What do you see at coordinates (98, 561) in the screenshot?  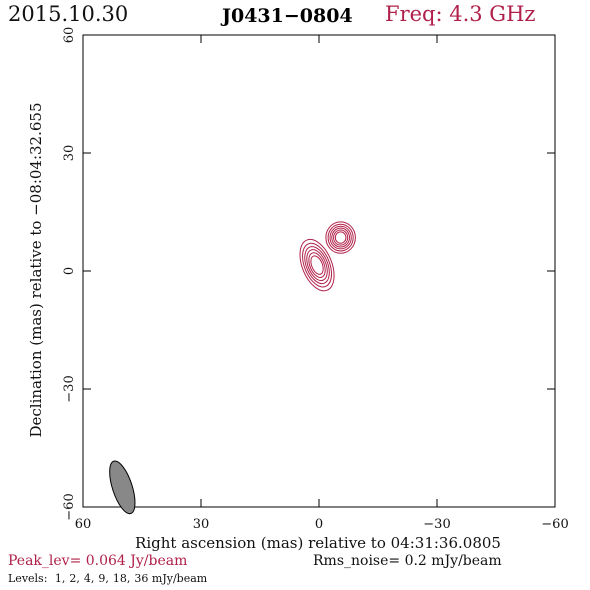 I see `peak-level: Peak_lev= 0.064 Jy/beam` at bounding box center [98, 561].